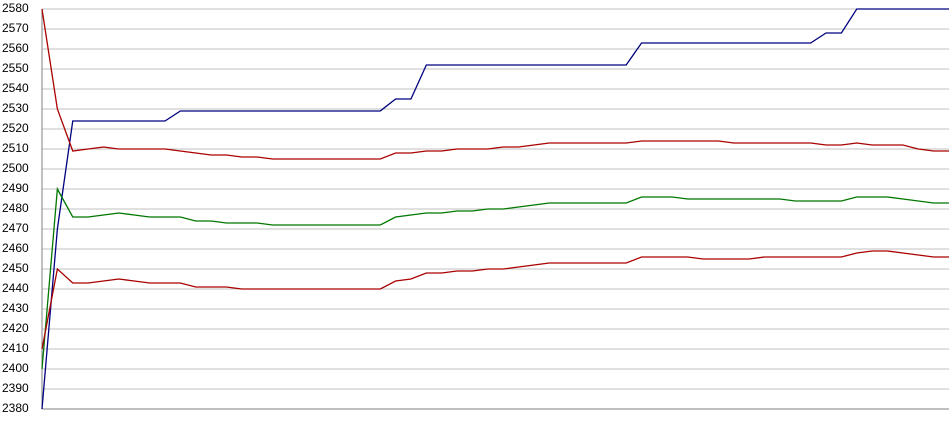  What do you see at coordinates (15, 328) in the screenshot?
I see `y-tick-label: 2420` at bounding box center [15, 328].